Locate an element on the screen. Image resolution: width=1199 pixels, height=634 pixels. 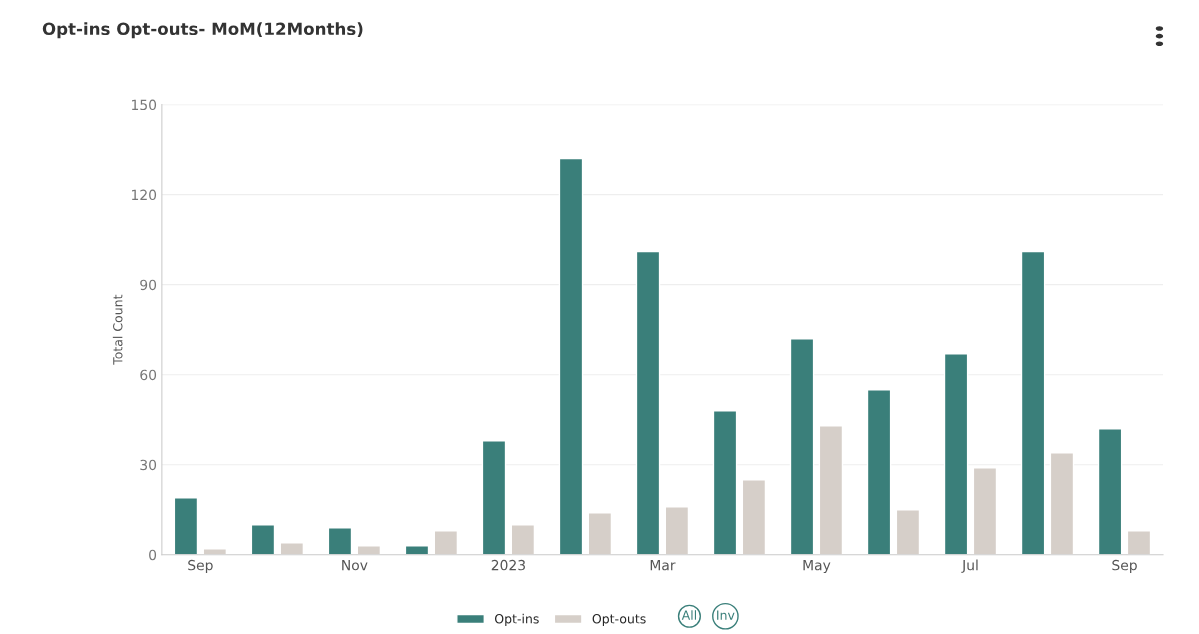
chart-title: Opt-ins Opt-outs- MoM(12Months) is located at coordinates (202, 30).